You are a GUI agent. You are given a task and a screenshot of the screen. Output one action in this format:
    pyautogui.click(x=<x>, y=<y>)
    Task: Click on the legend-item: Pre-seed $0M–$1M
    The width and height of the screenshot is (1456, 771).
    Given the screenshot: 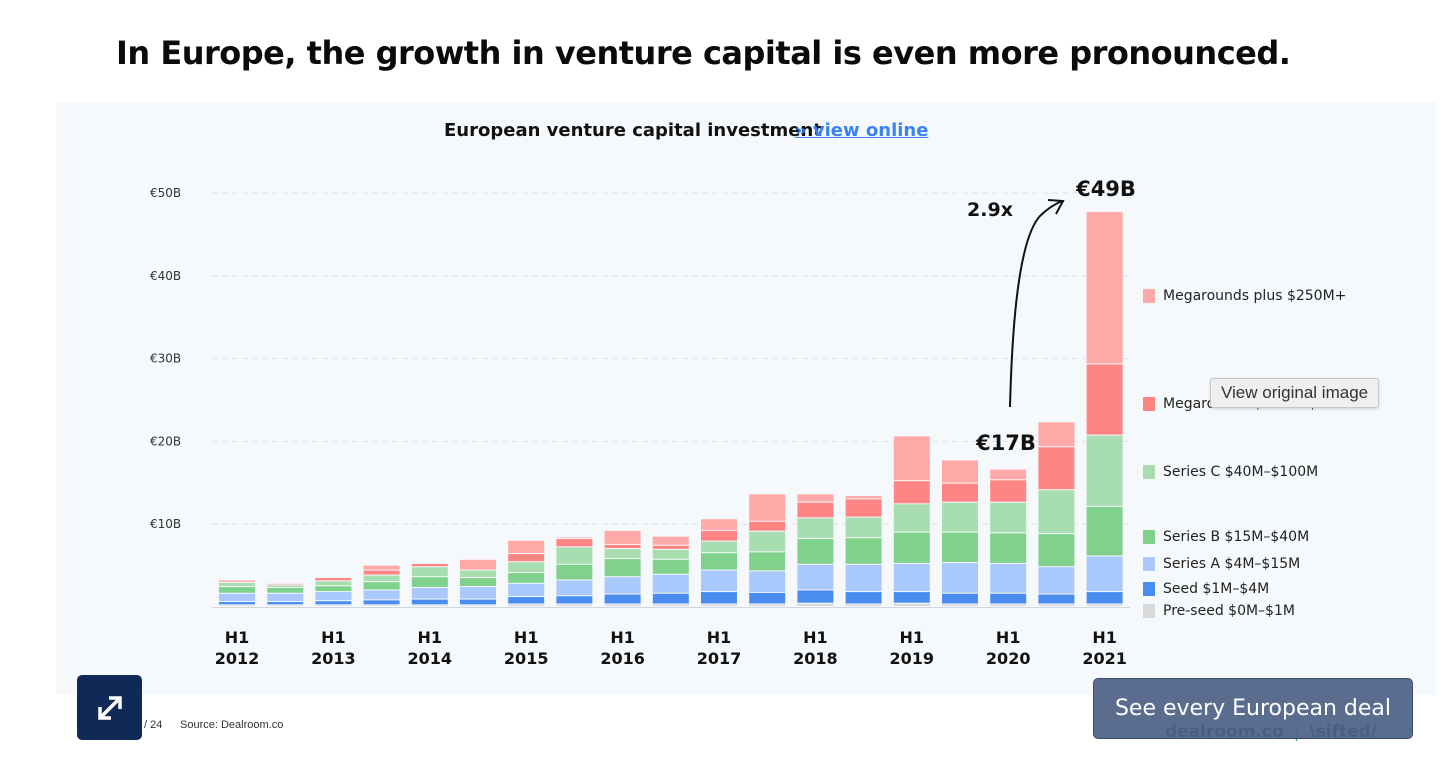 What is the action you would take?
    pyautogui.click(x=1219, y=611)
    